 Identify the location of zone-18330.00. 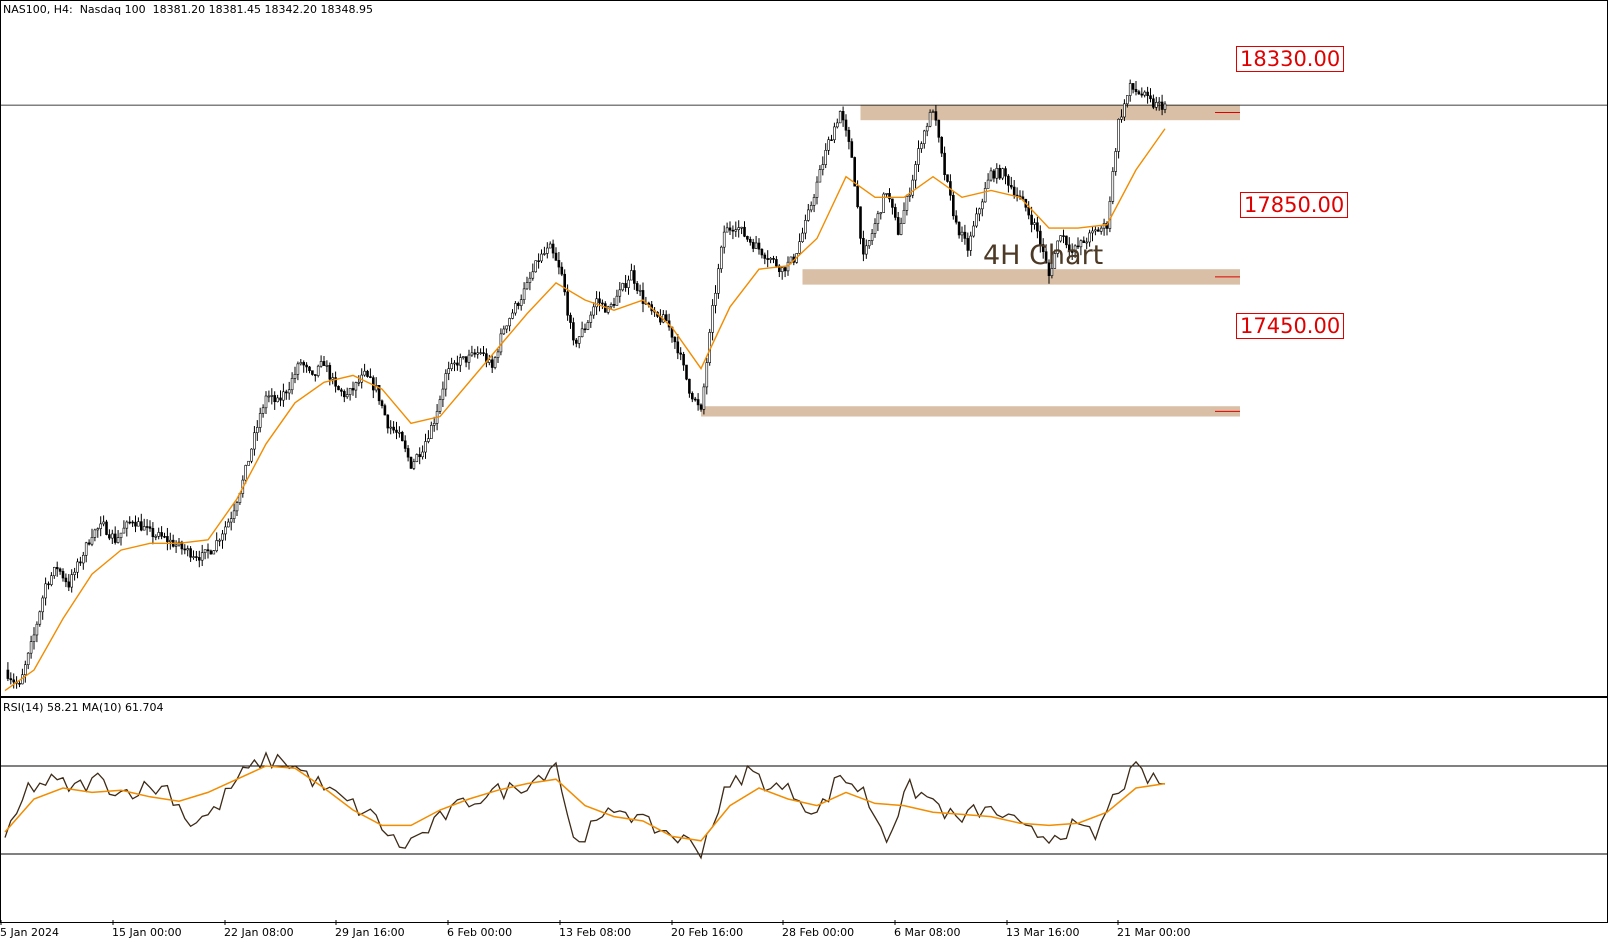
(1050, 112).